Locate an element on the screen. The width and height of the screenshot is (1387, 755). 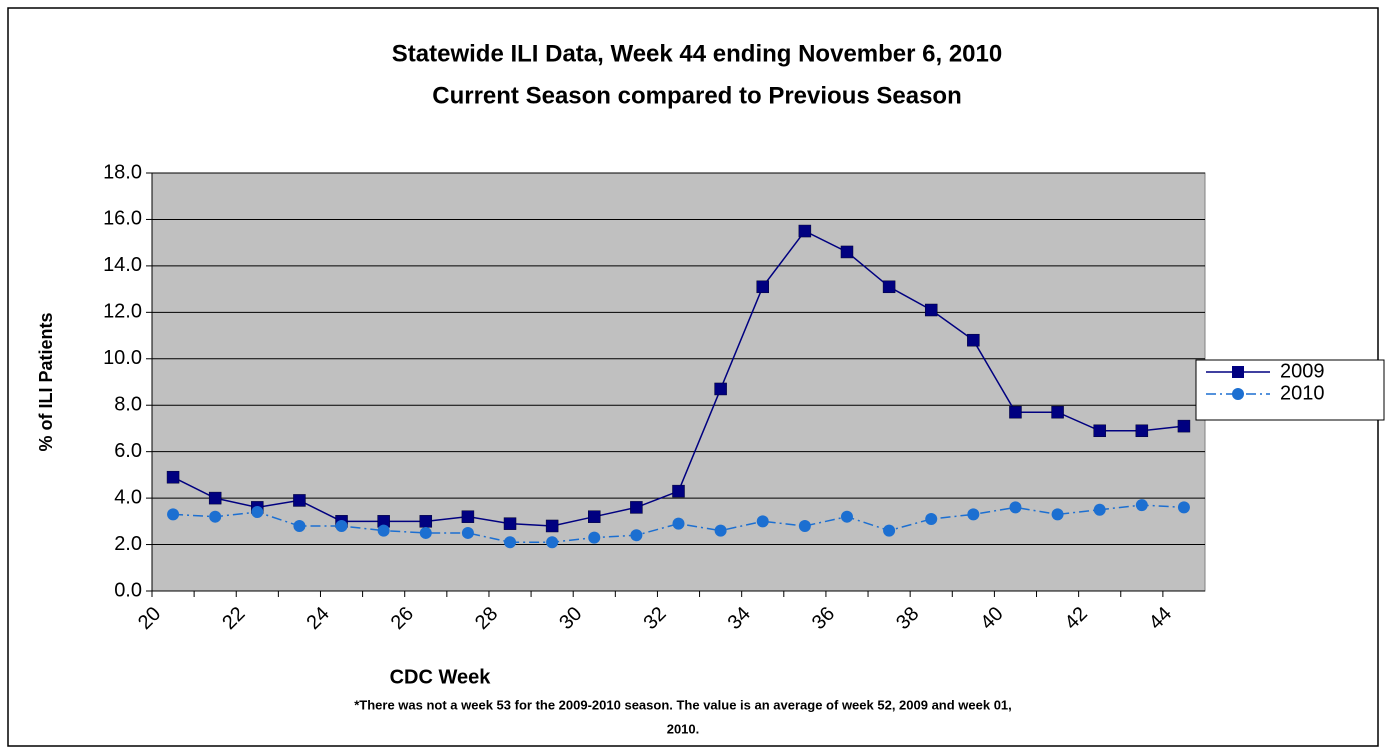
y-tick-label: 2.0 is located at coordinates (128, 544).